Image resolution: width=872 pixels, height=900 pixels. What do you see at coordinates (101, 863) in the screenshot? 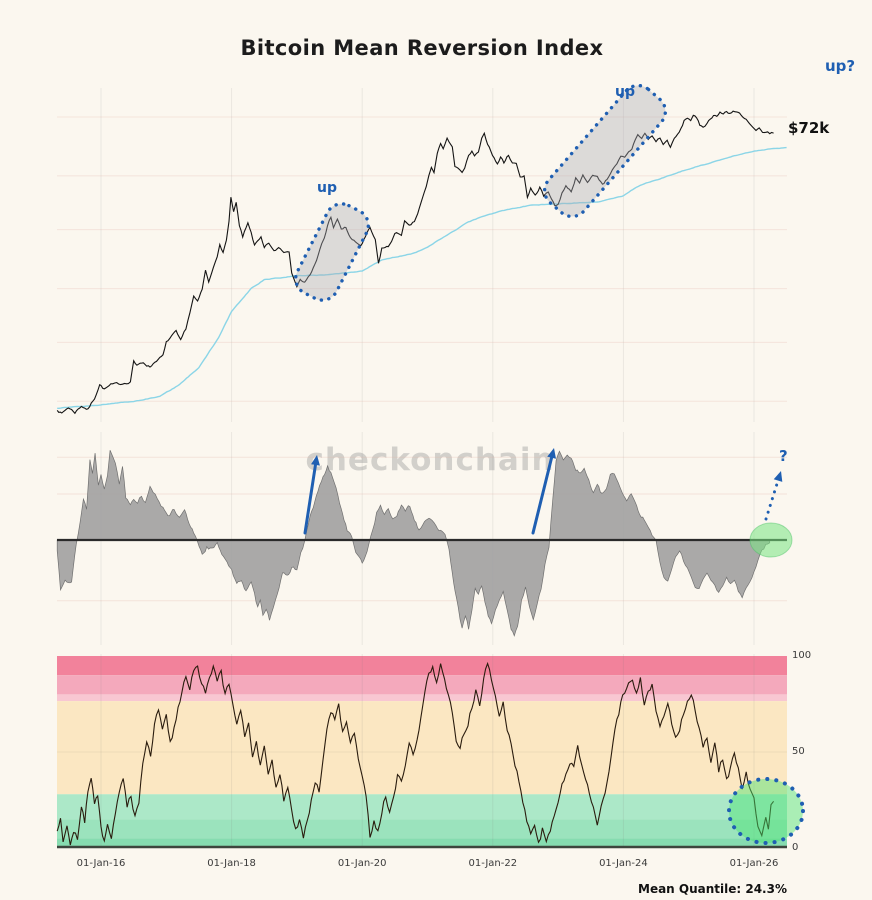
I see `x-tick-label: 01-Jan-16` at bounding box center [101, 863].